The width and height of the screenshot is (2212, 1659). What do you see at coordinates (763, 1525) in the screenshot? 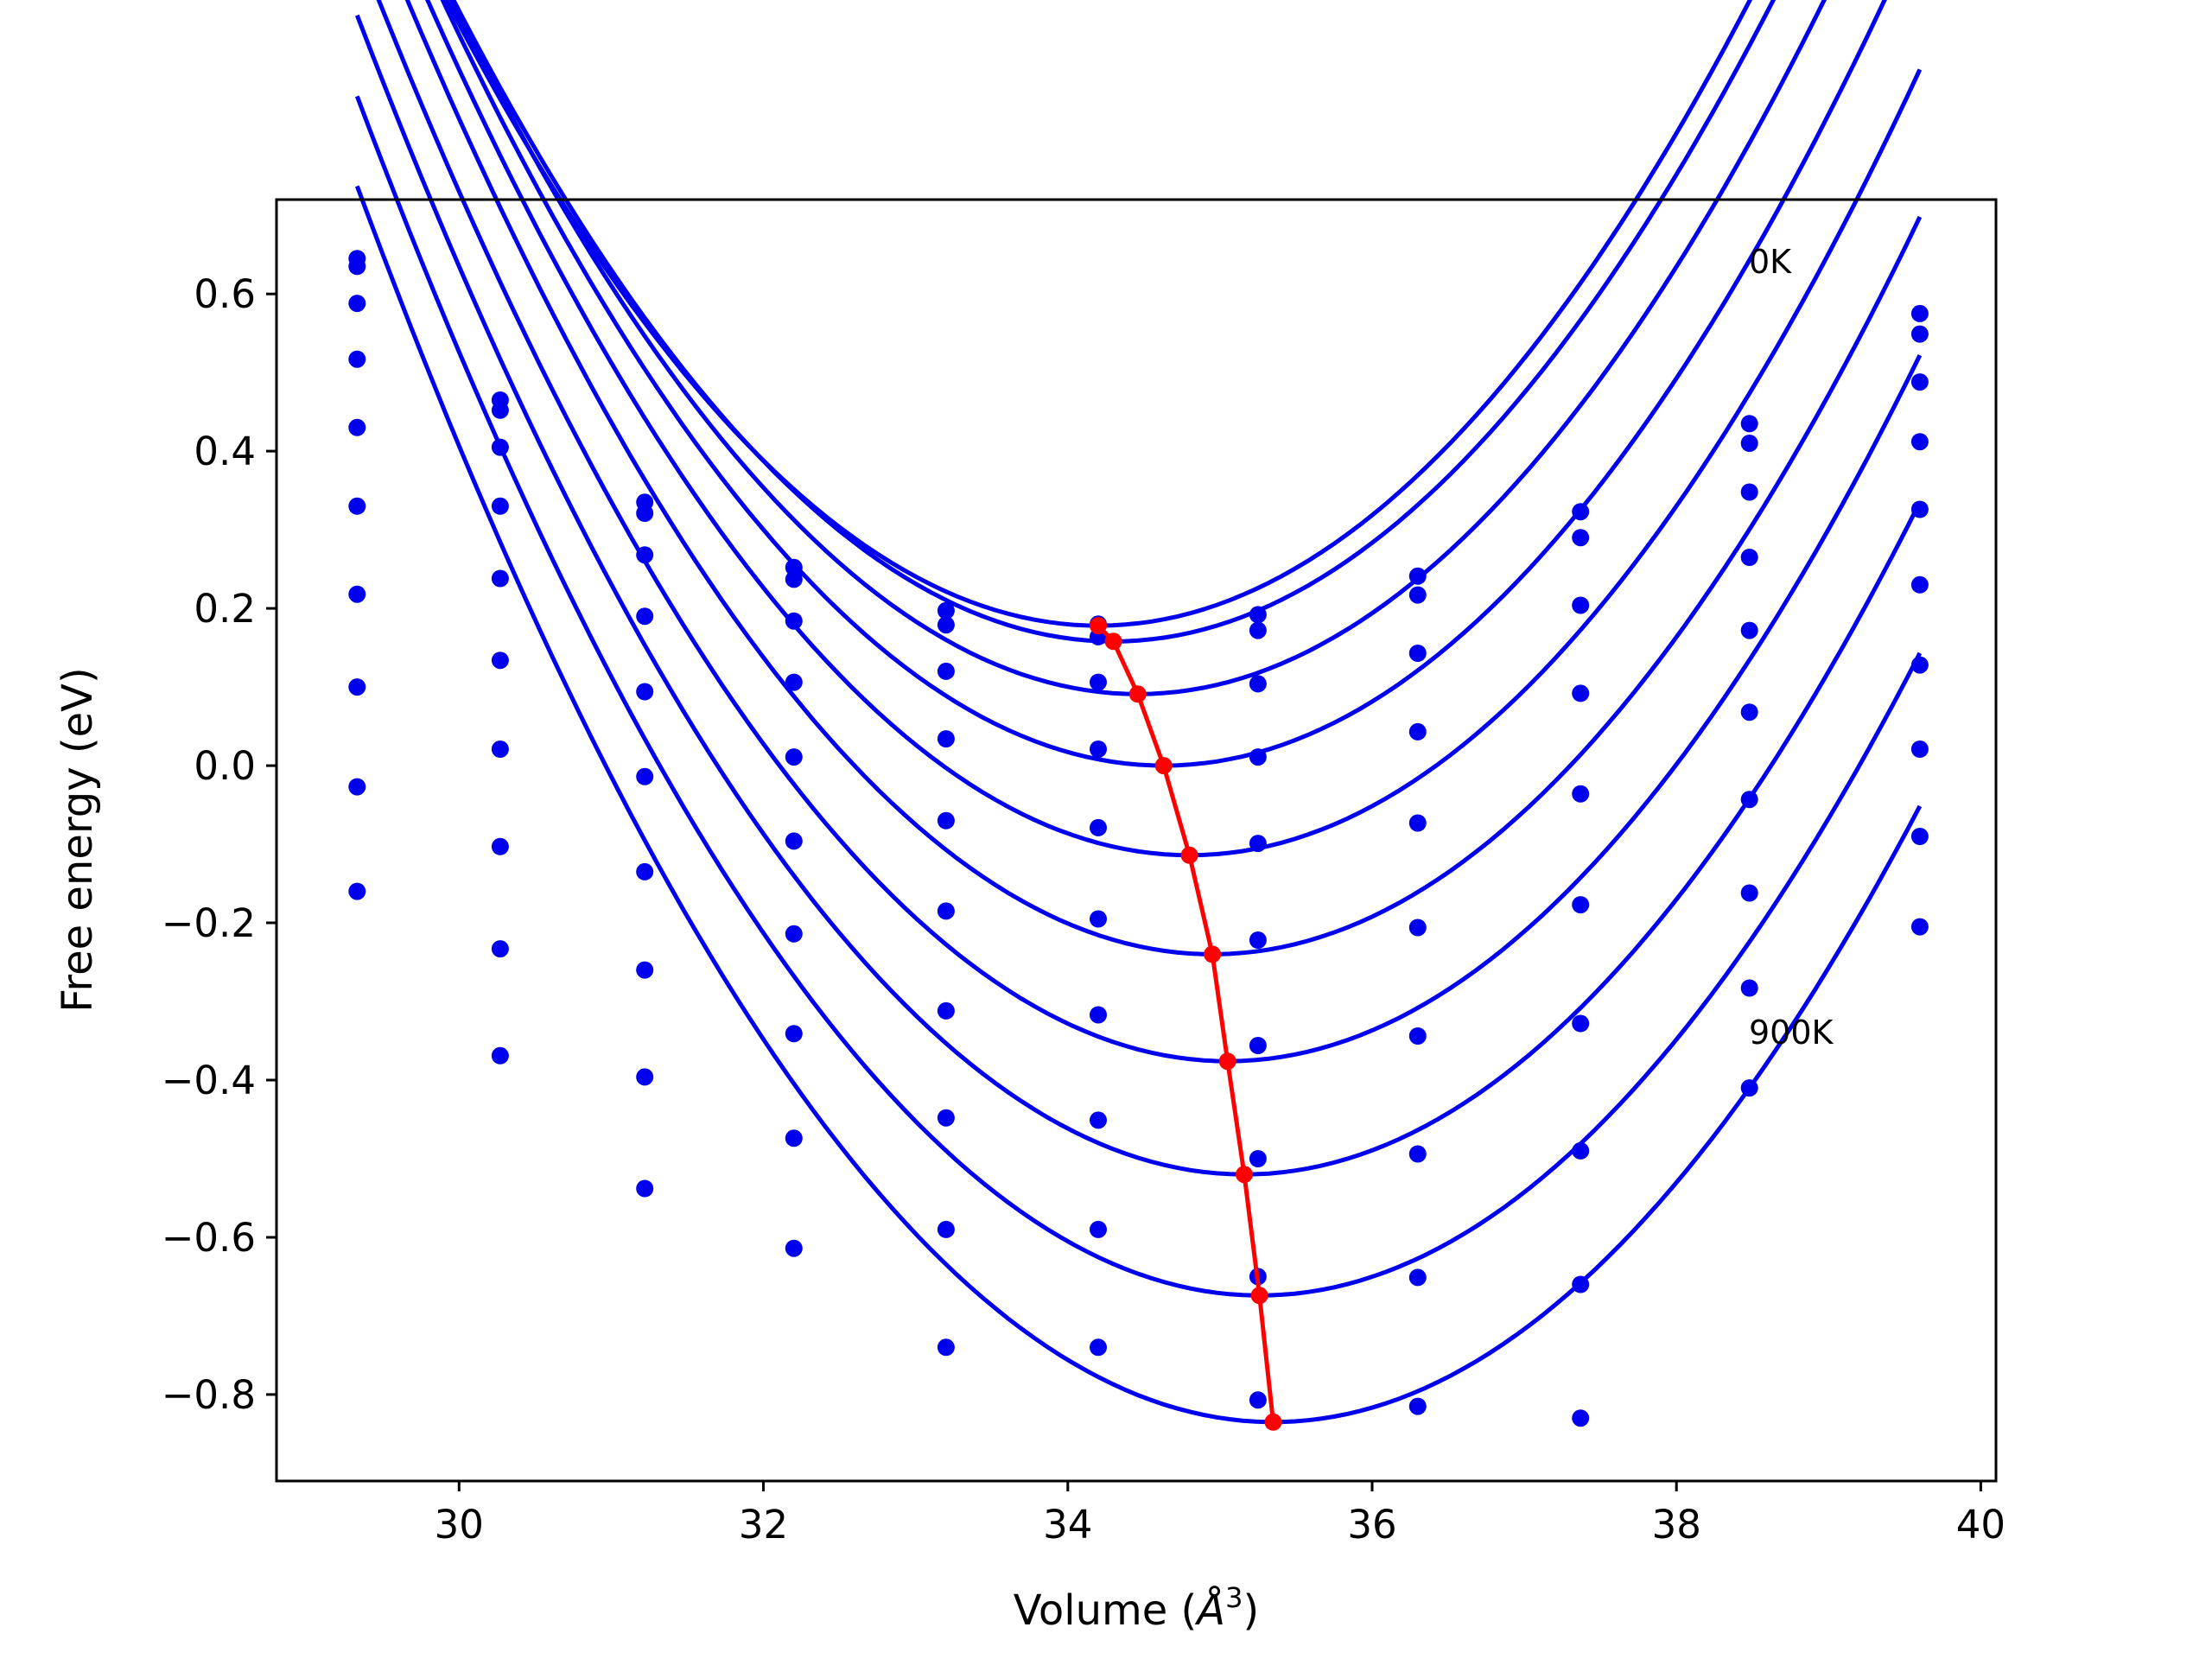
I see `x-tick-label-32: 32` at bounding box center [763, 1525].